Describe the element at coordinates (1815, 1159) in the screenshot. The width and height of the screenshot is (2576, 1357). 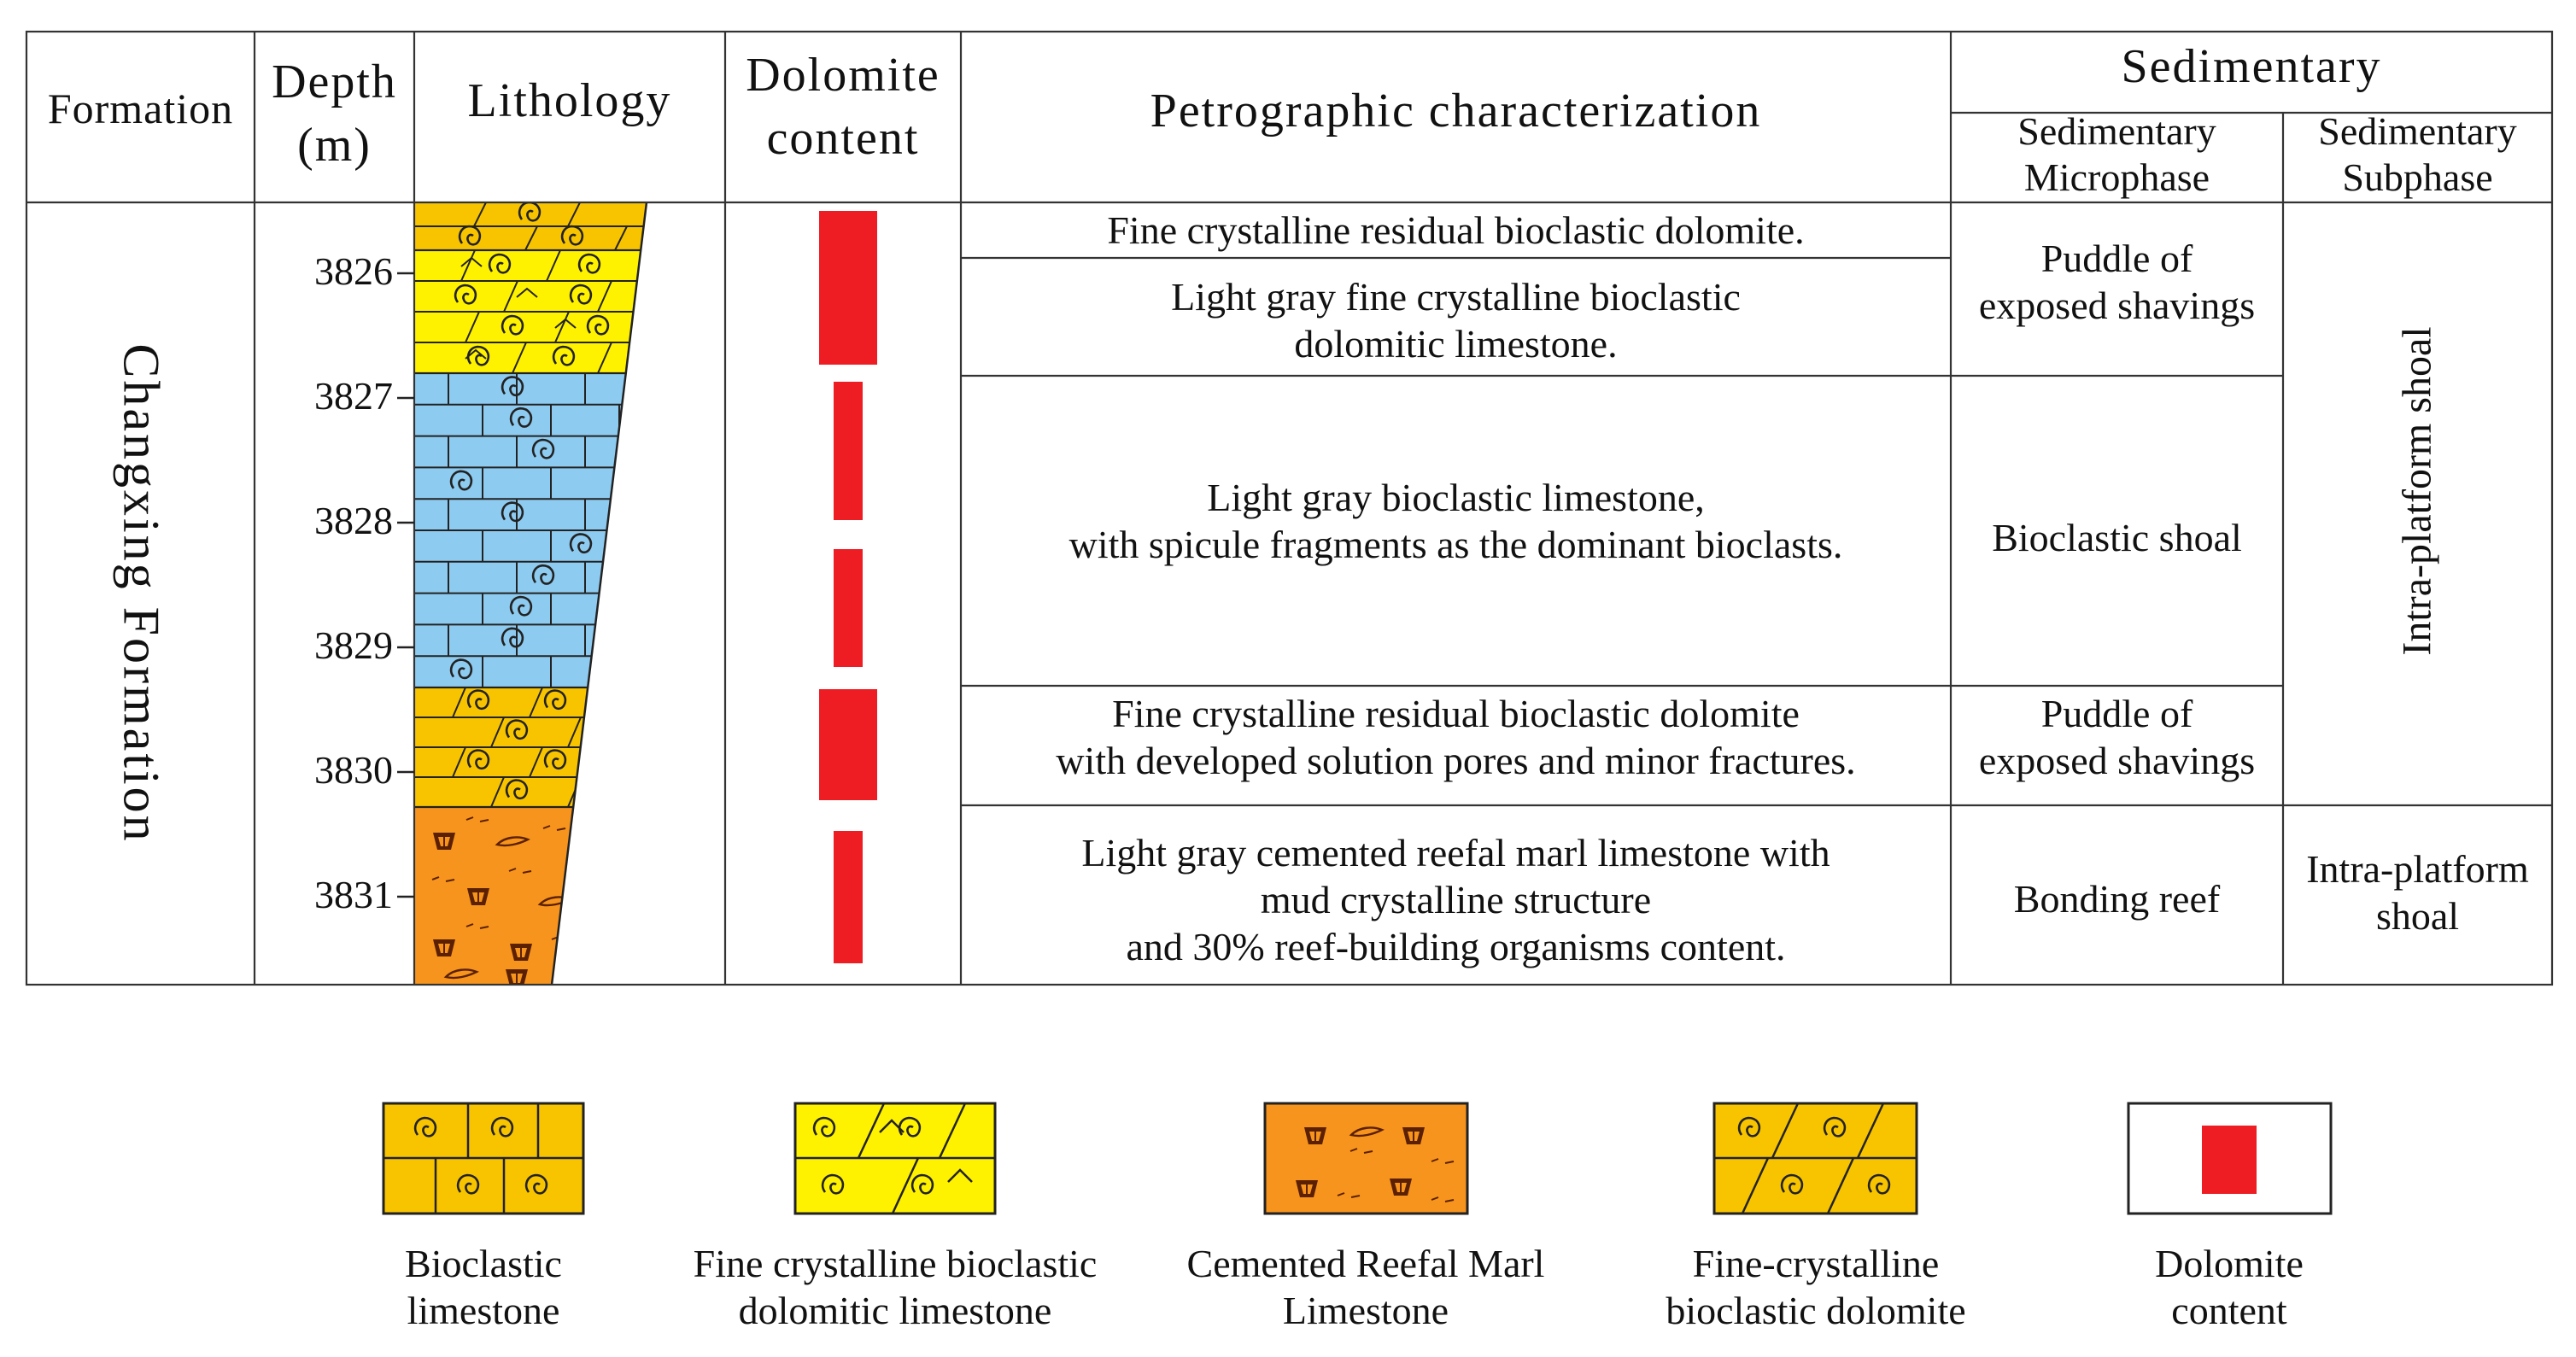
I see `legend-swatch-dolomite` at that location.